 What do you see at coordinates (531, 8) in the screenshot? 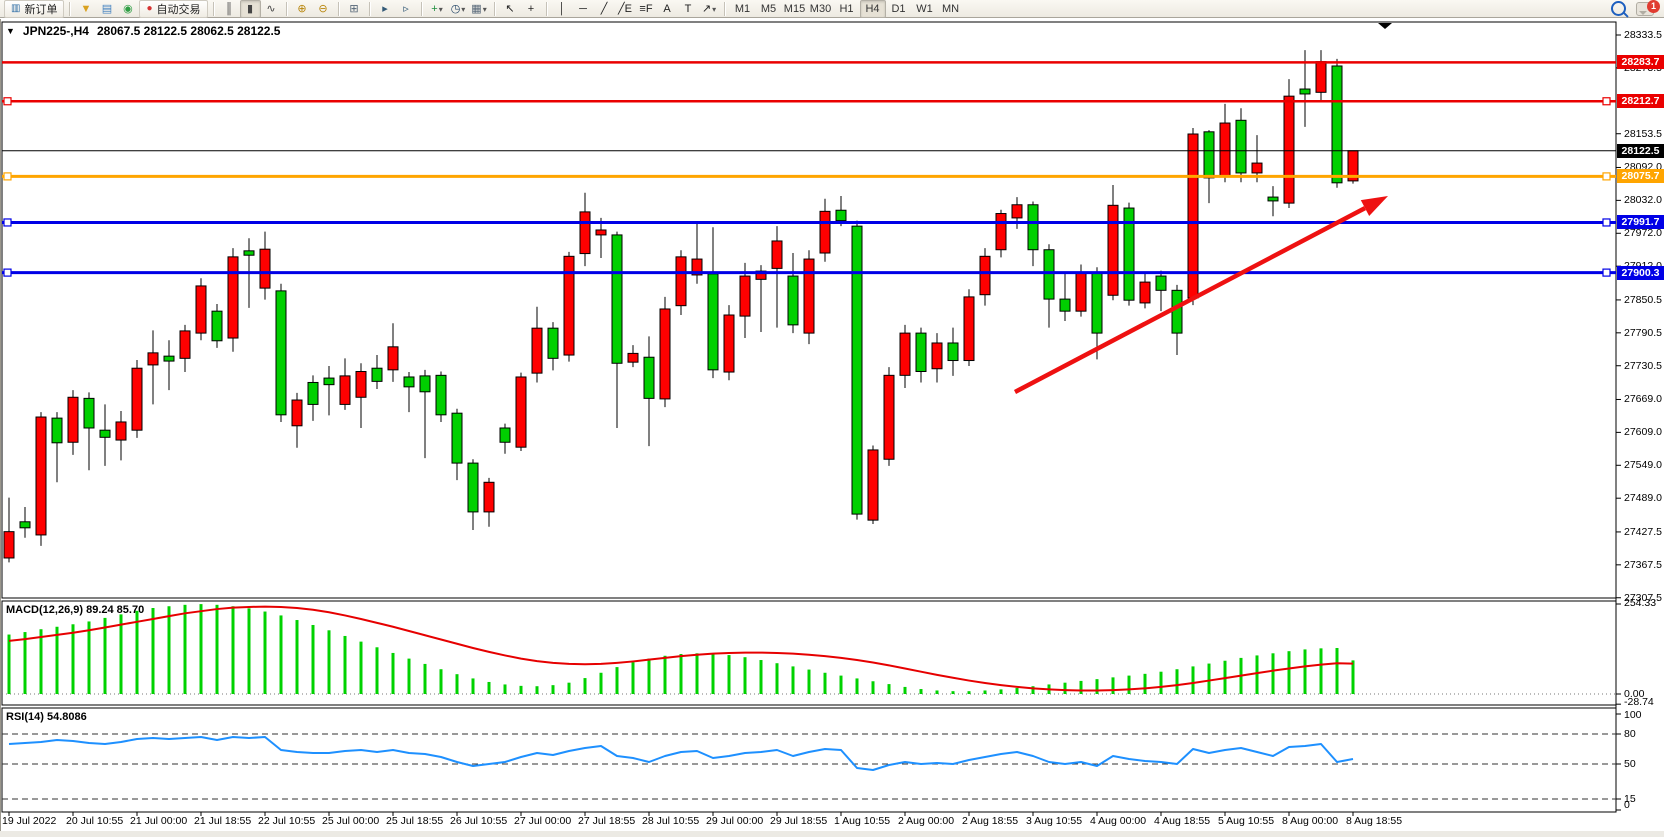
I see `crosshair-icon: +` at bounding box center [531, 8].